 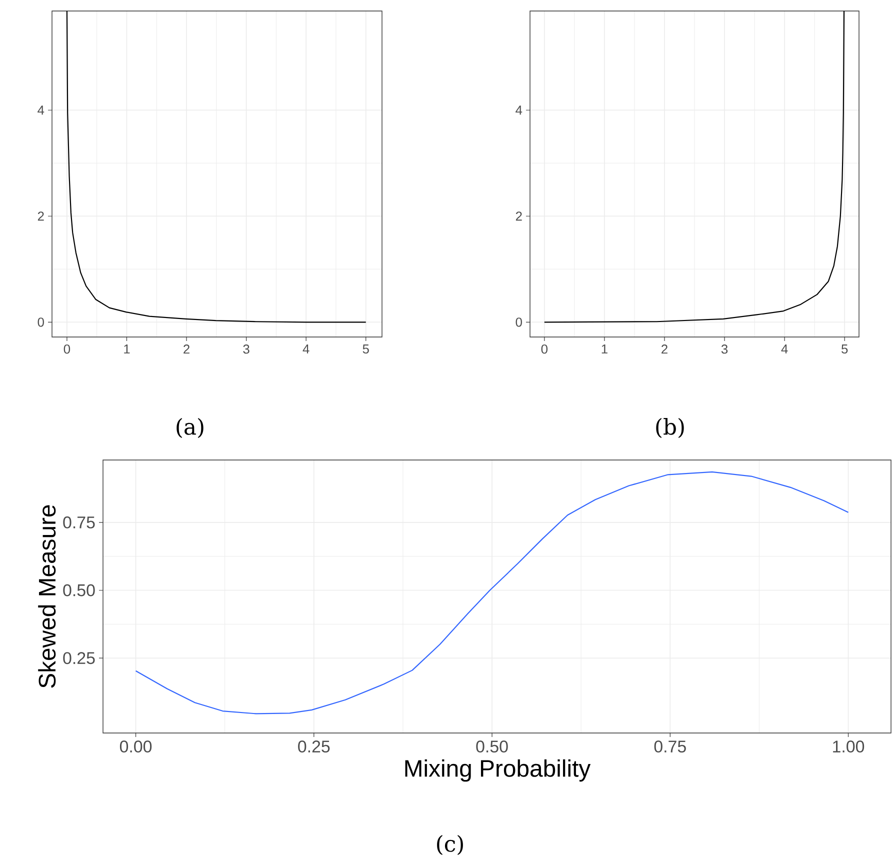 I want to click on y-tick-label: 0.25, so click(x=79, y=658).